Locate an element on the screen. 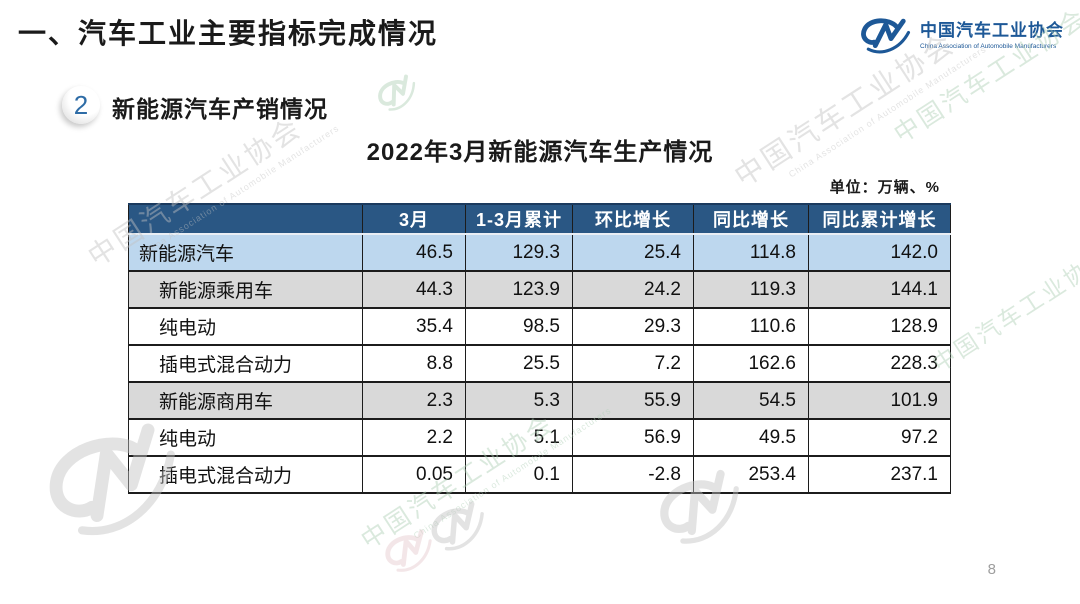 Image resolution: width=1080 pixels, height=604 pixels. table-row: 插电式混合动力 8.8 25.5 7.2 162.6 228.3 is located at coordinates (539, 364).